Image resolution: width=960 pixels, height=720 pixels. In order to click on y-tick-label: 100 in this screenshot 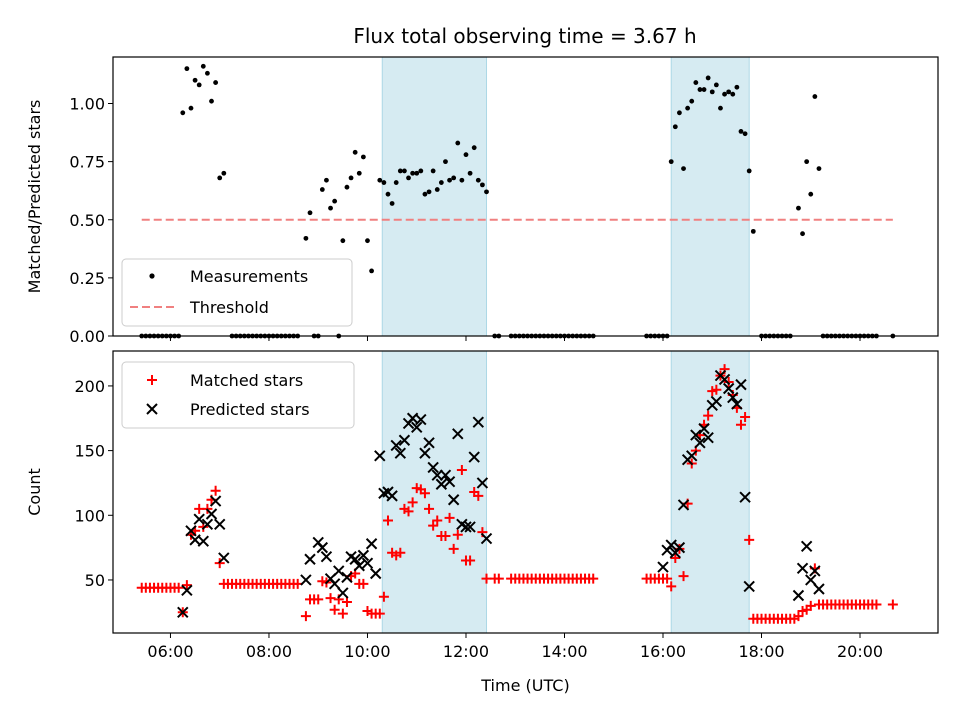, I will do `click(89, 515)`.